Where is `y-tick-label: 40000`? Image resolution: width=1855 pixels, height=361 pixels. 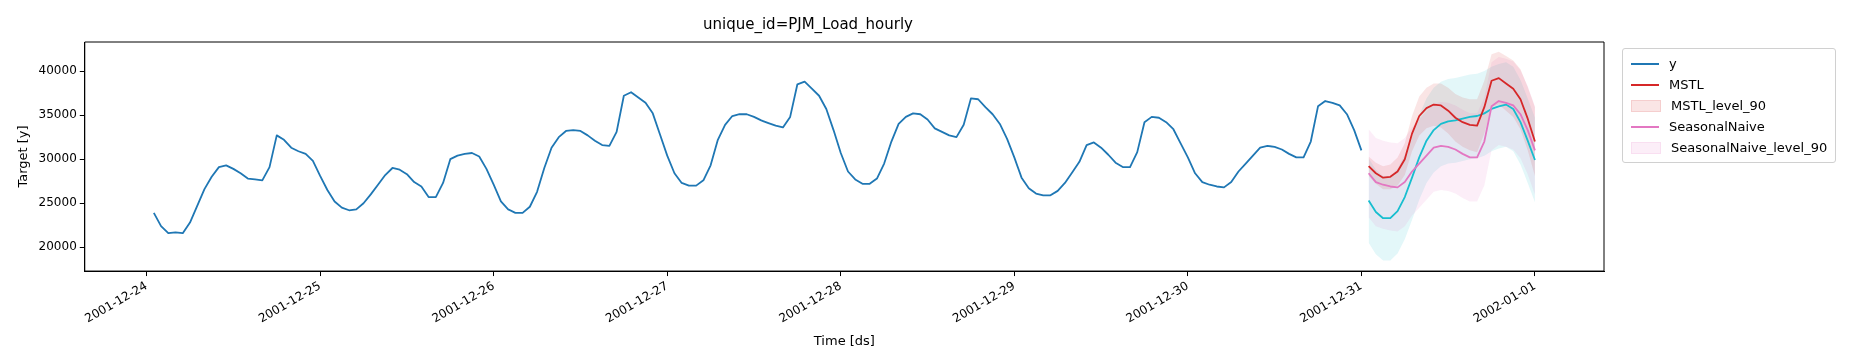 y-tick-label: 40000 is located at coordinates (57, 70).